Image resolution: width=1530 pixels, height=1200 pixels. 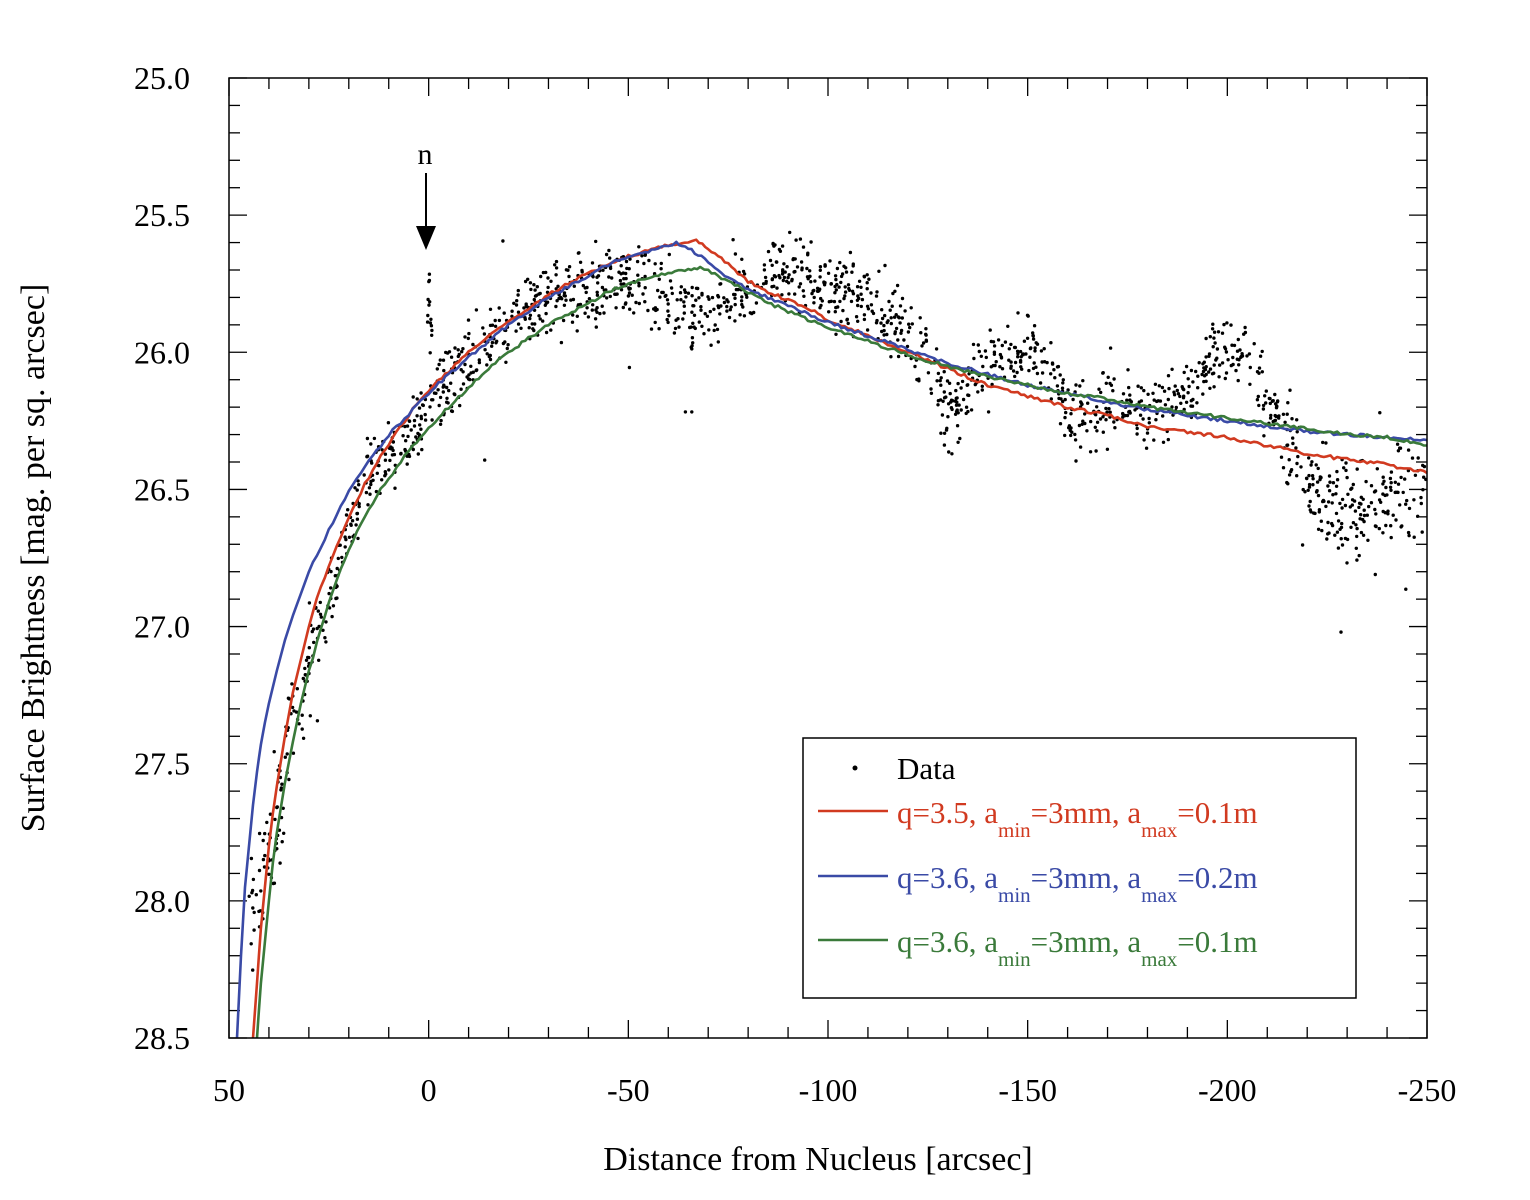 I want to click on nucleus-annotation: n, so click(x=426, y=194).